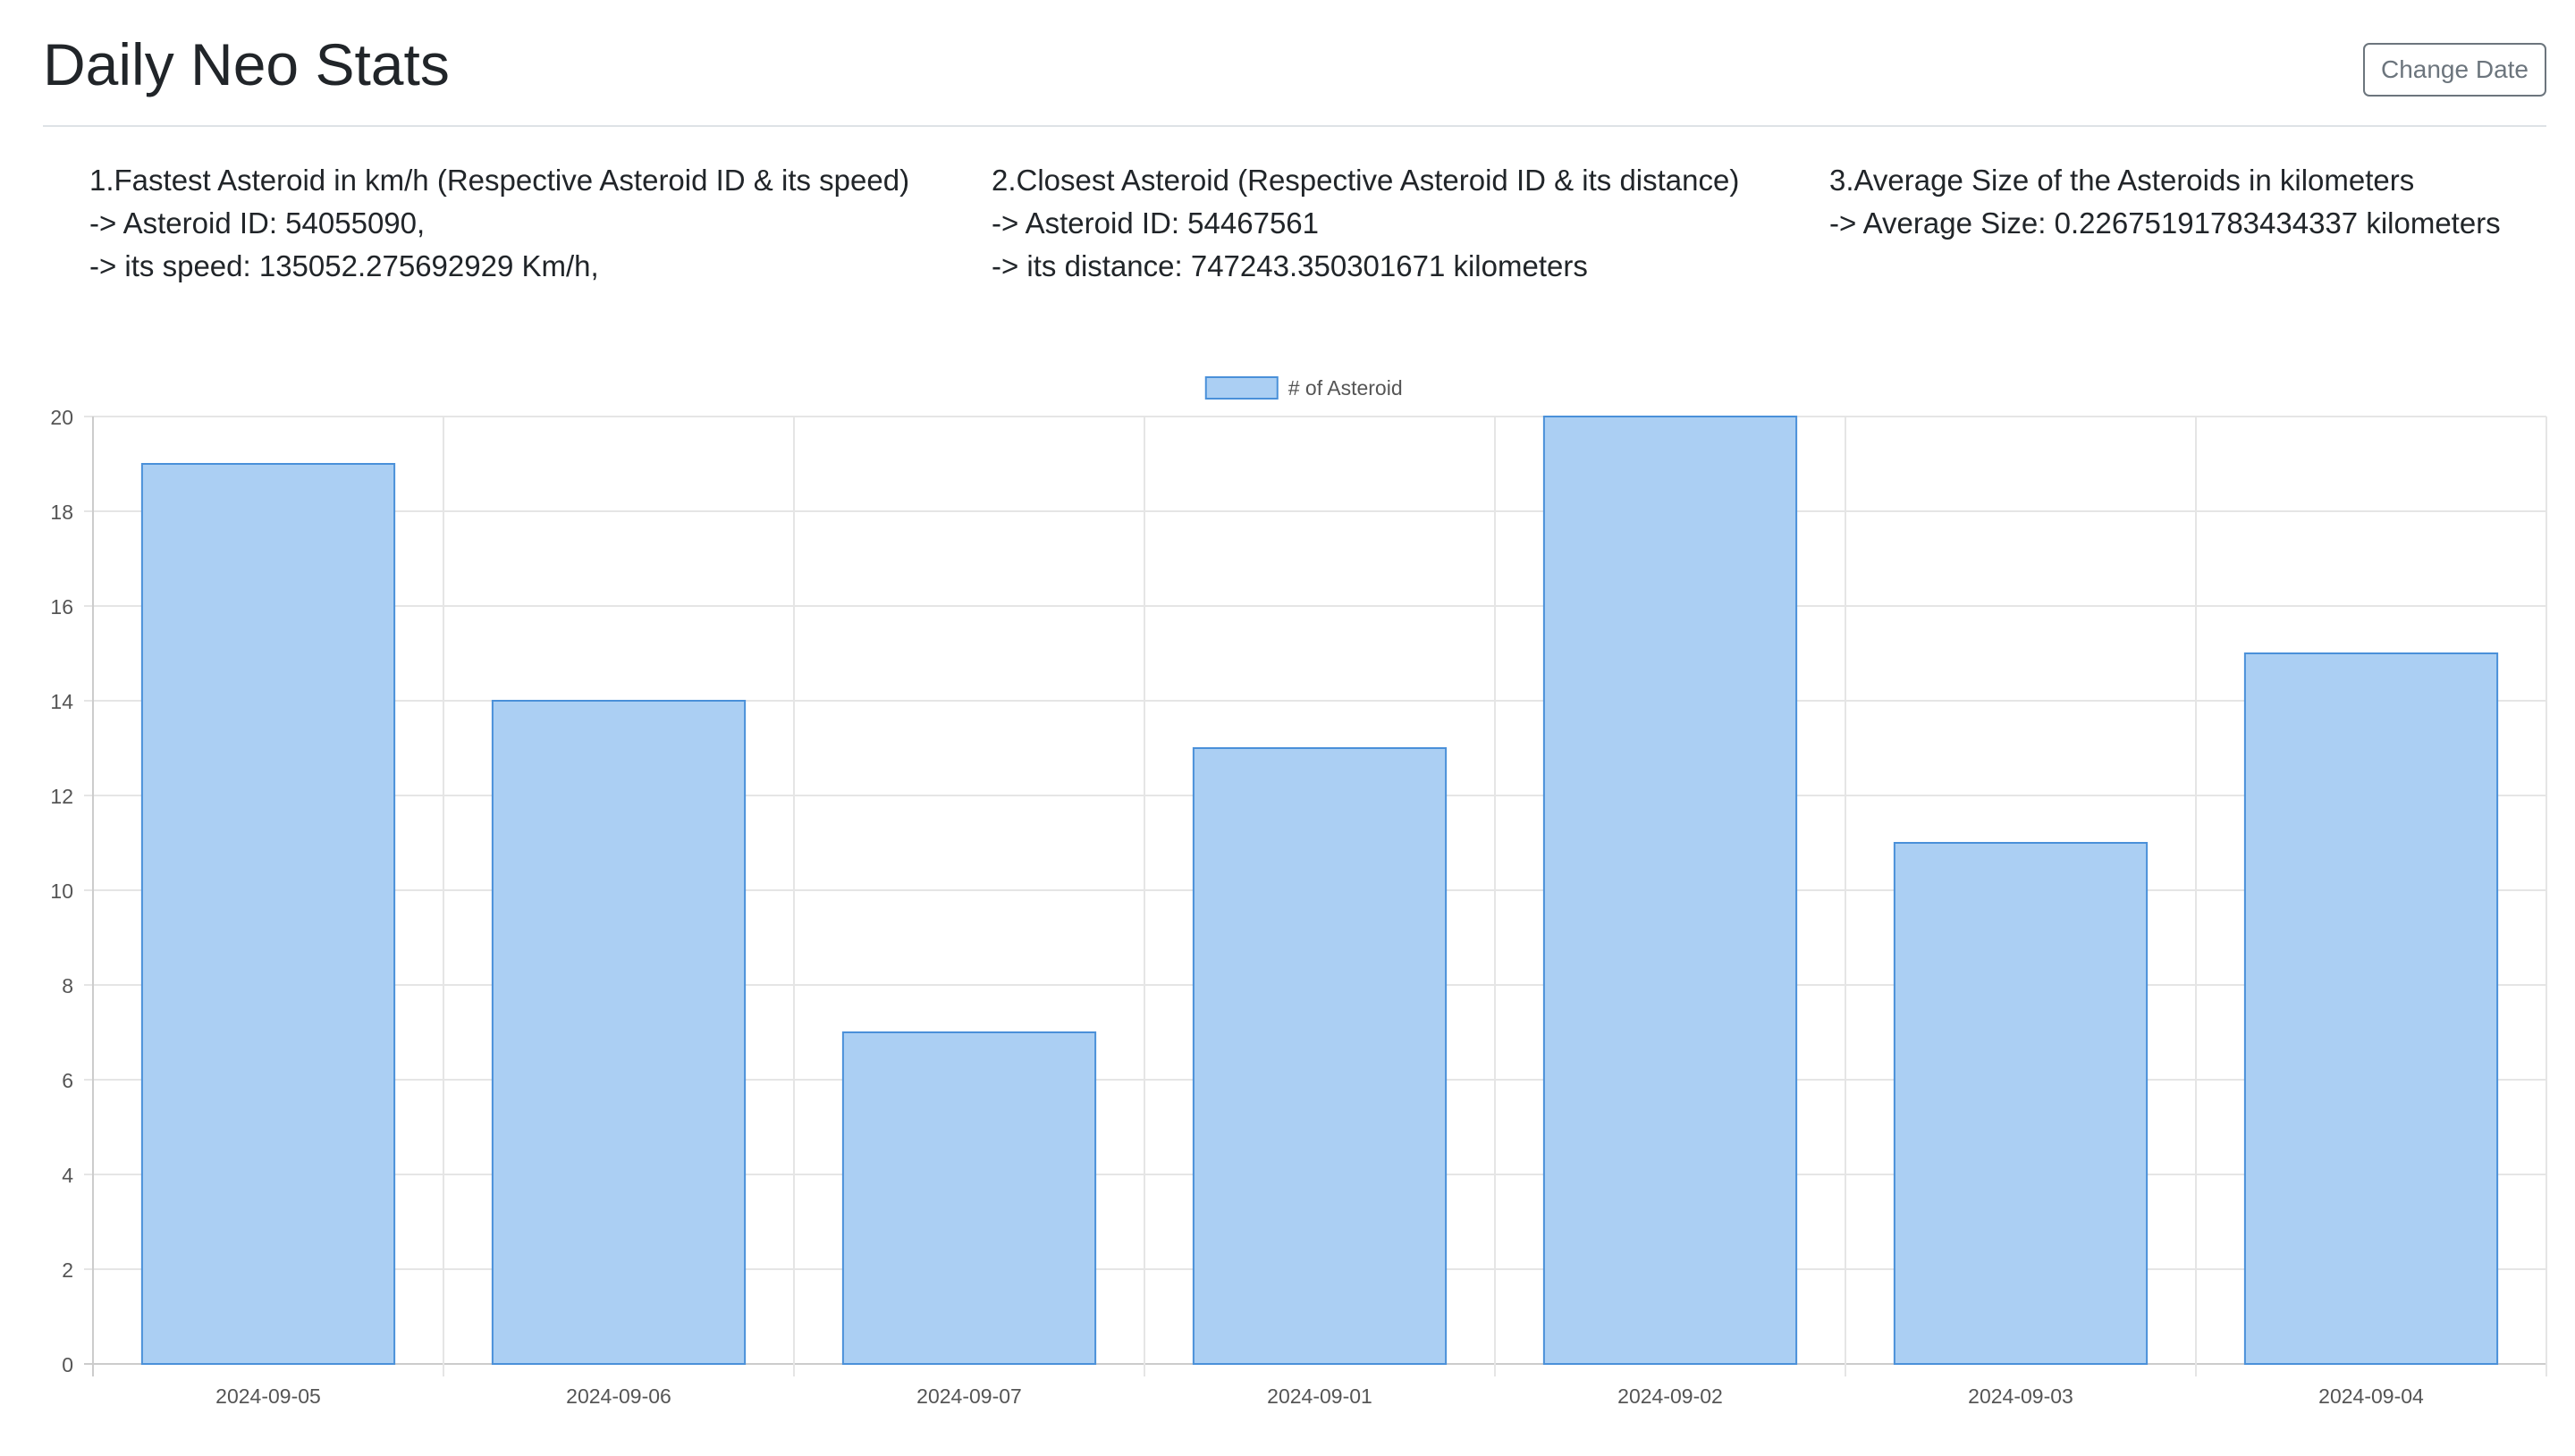 Image resolution: width=2575 pixels, height=1456 pixels. What do you see at coordinates (1345, 388) in the screenshot?
I see `legend-label: # of Asteroid` at bounding box center [1345, 388].